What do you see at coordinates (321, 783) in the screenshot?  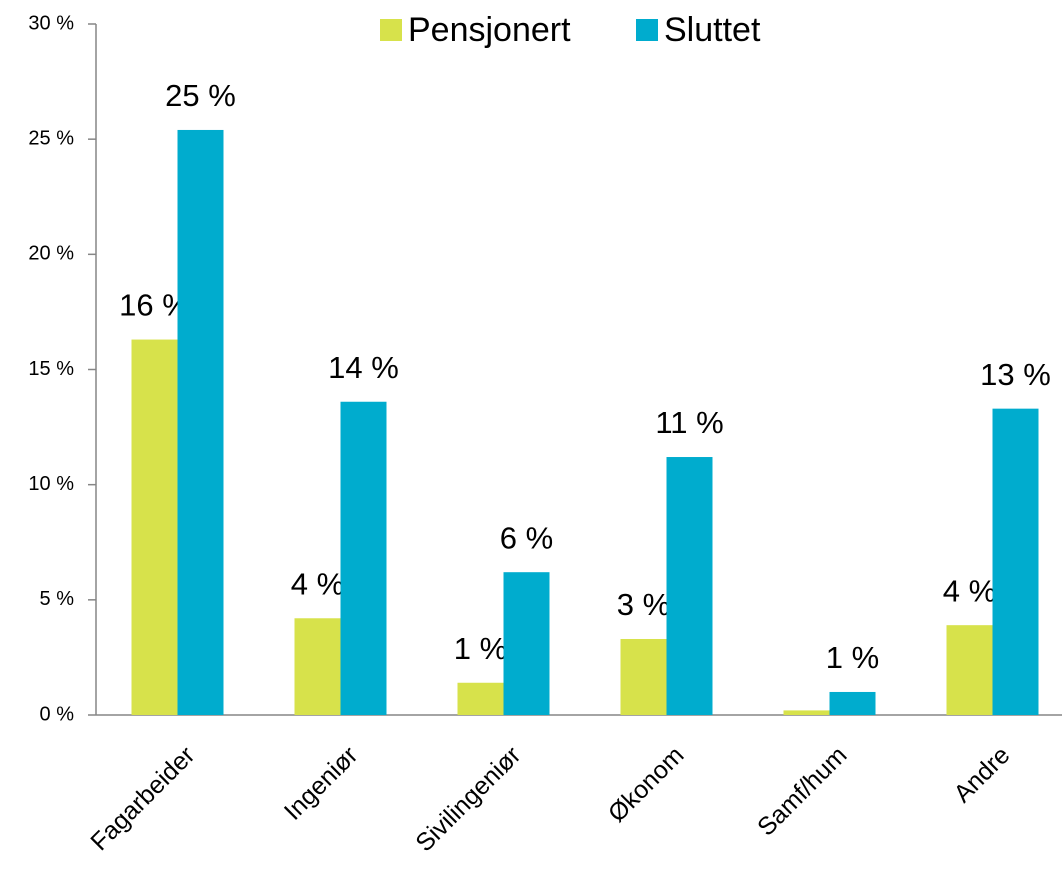 I see `x-tick-label: Ingeniør` at bounding box center [321, 783].